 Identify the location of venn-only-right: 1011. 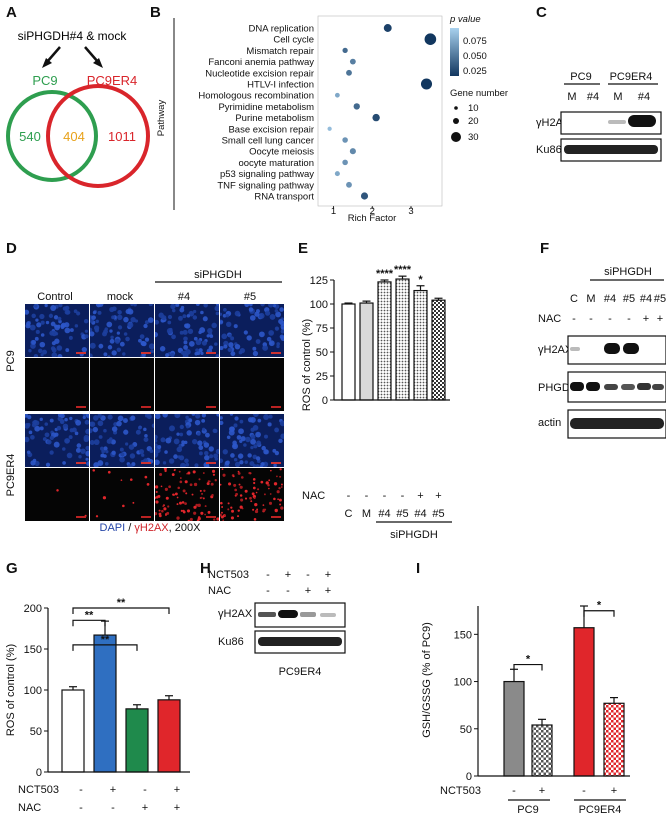
(122, 136).